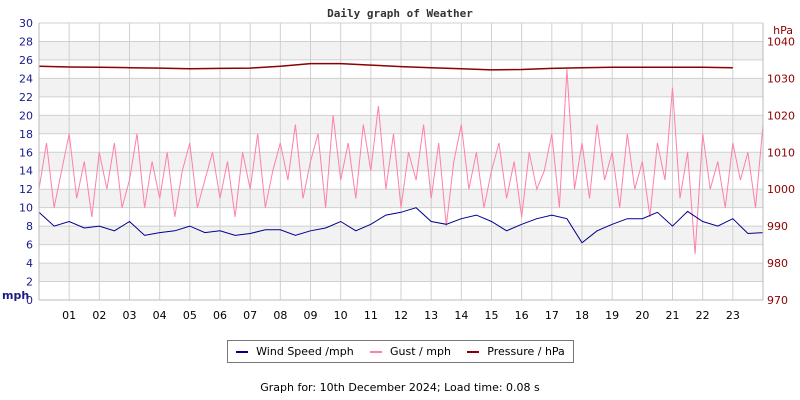  I want to click on legend-item-gust: Gust / mph, so click(410, 351).